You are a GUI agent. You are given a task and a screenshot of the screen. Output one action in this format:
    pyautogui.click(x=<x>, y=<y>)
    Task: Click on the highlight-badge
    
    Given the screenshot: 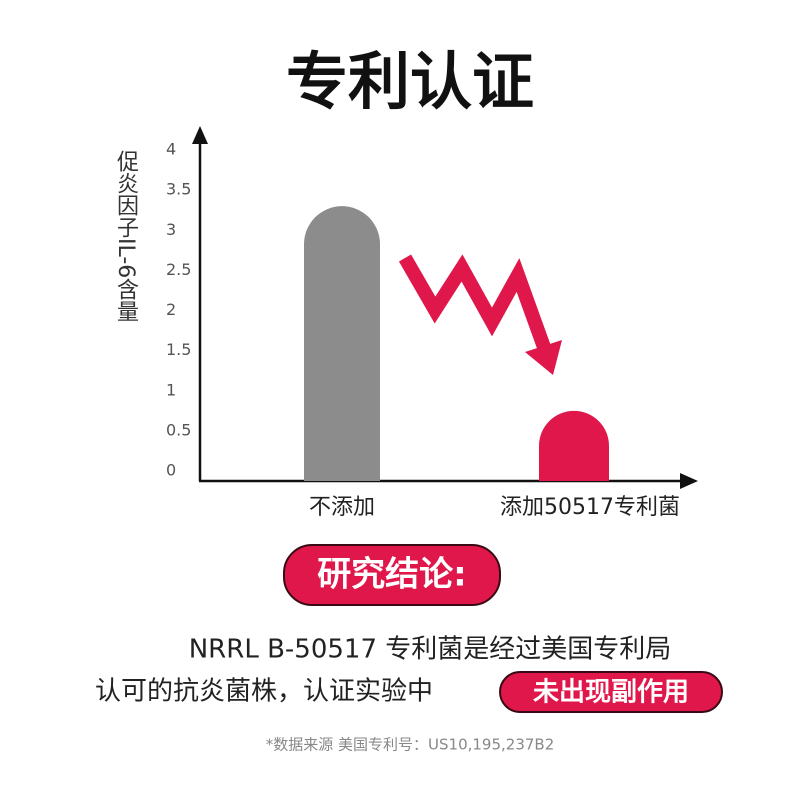 What is the action you would take?
    pyautogui.click(x=611, y=692)
    